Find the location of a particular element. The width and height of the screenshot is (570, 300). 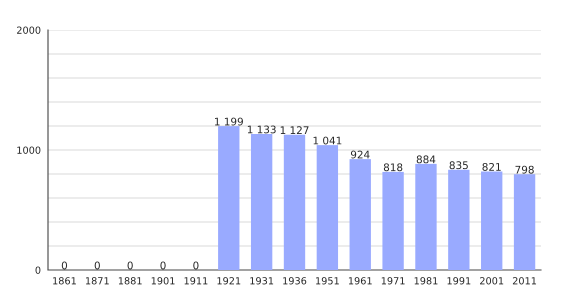

x-tick-label: 2001 is located at coordinates (492, 280).